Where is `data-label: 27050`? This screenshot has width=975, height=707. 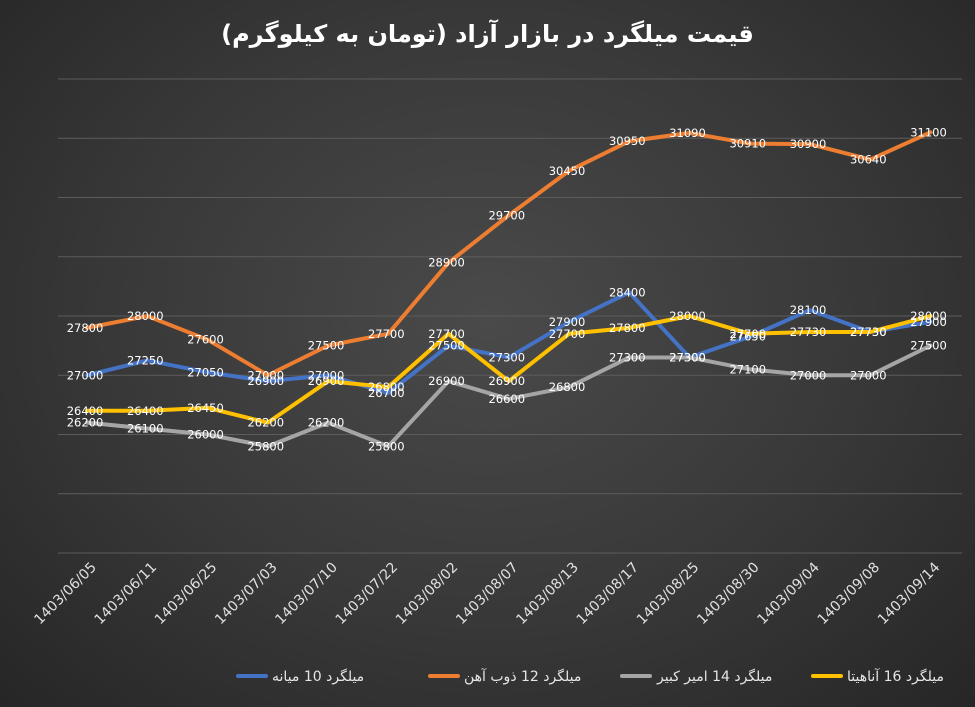
data-label: 27050 is located at coordinates (205, 372).